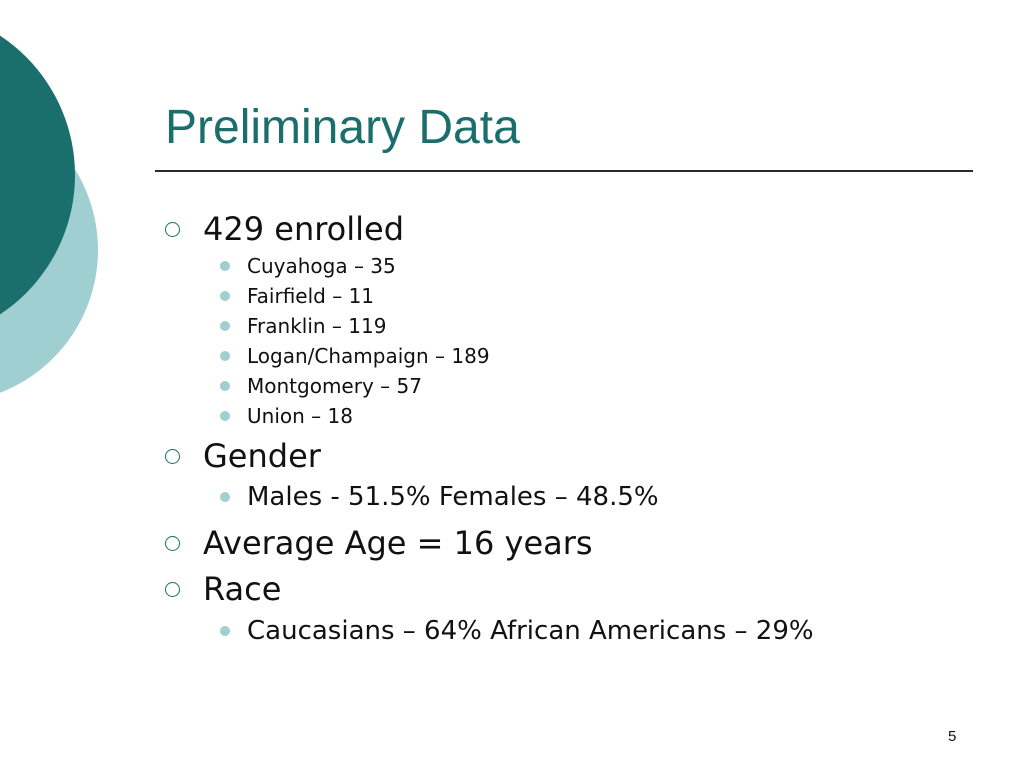 This screenshot has width=1024, height=768. Describe the element at coordinates (564, 171) in the screenshot. I see `title-divider` at that location.